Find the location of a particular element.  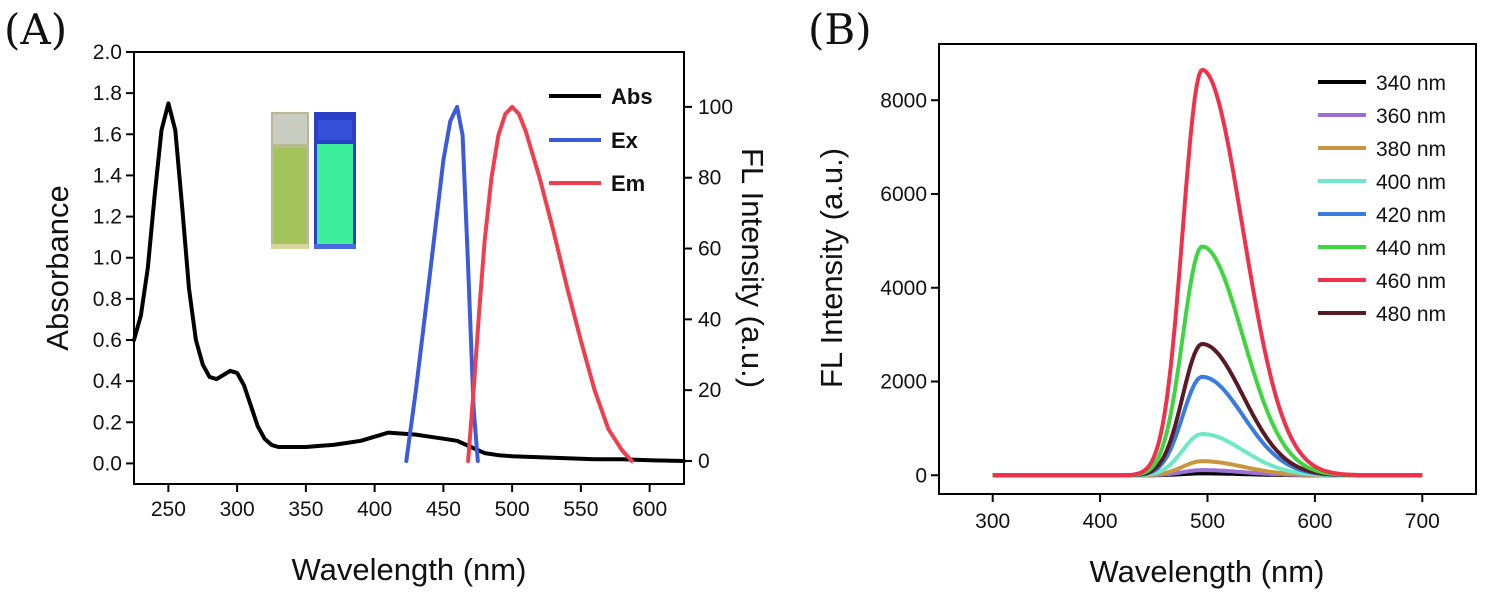

chart-b-ytick-label: 8000 is located at coordinates (903, 100).